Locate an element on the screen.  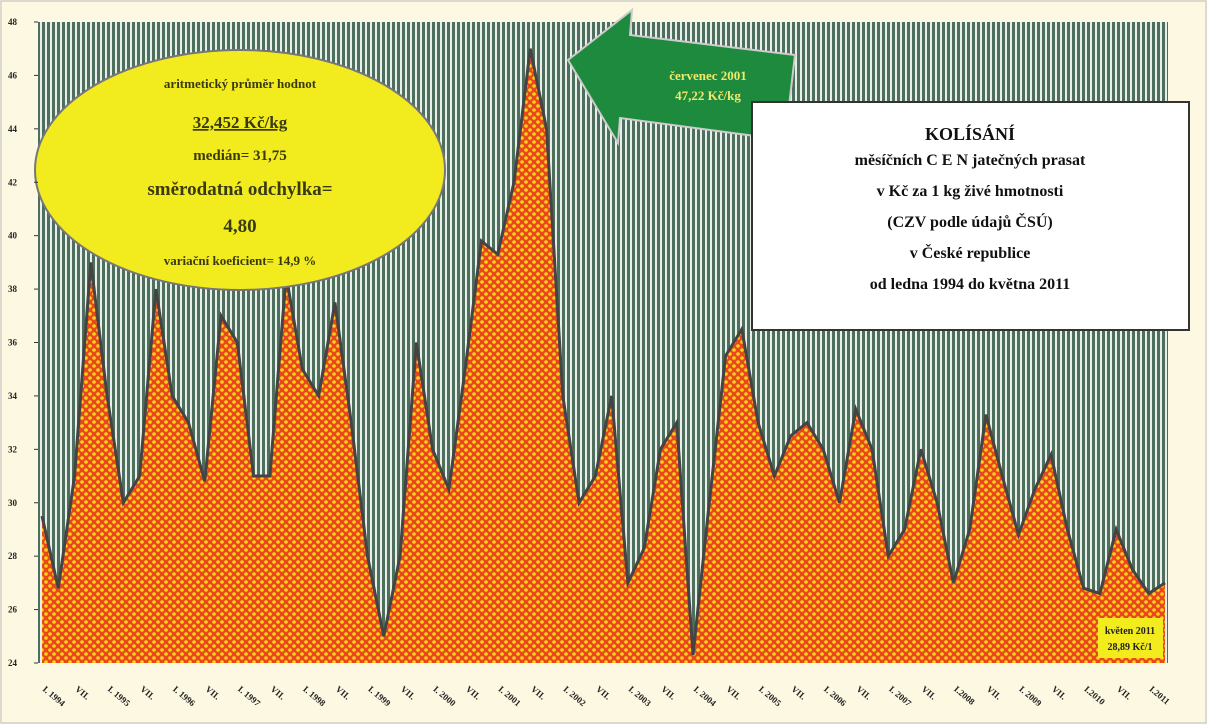
last-box is located at coordinates (1130, 638).